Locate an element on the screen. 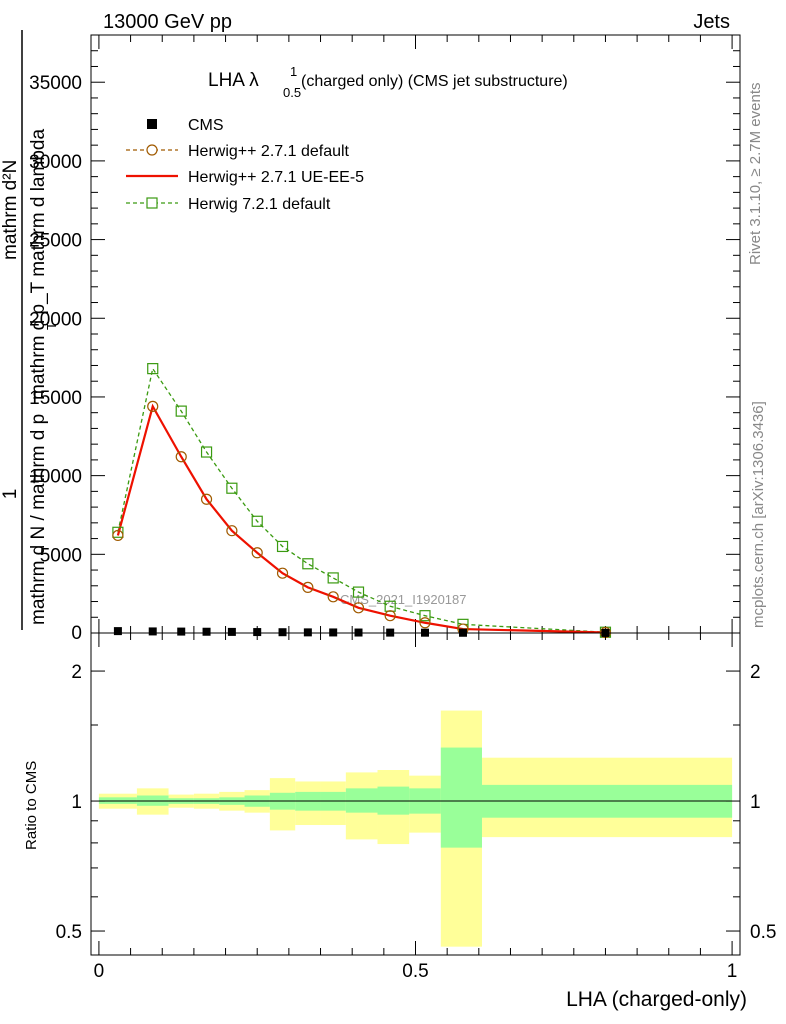 The width and height of the screenshot is (786, 1024). ratio-ytick-label: 1 is located at coordinates (76, 802).